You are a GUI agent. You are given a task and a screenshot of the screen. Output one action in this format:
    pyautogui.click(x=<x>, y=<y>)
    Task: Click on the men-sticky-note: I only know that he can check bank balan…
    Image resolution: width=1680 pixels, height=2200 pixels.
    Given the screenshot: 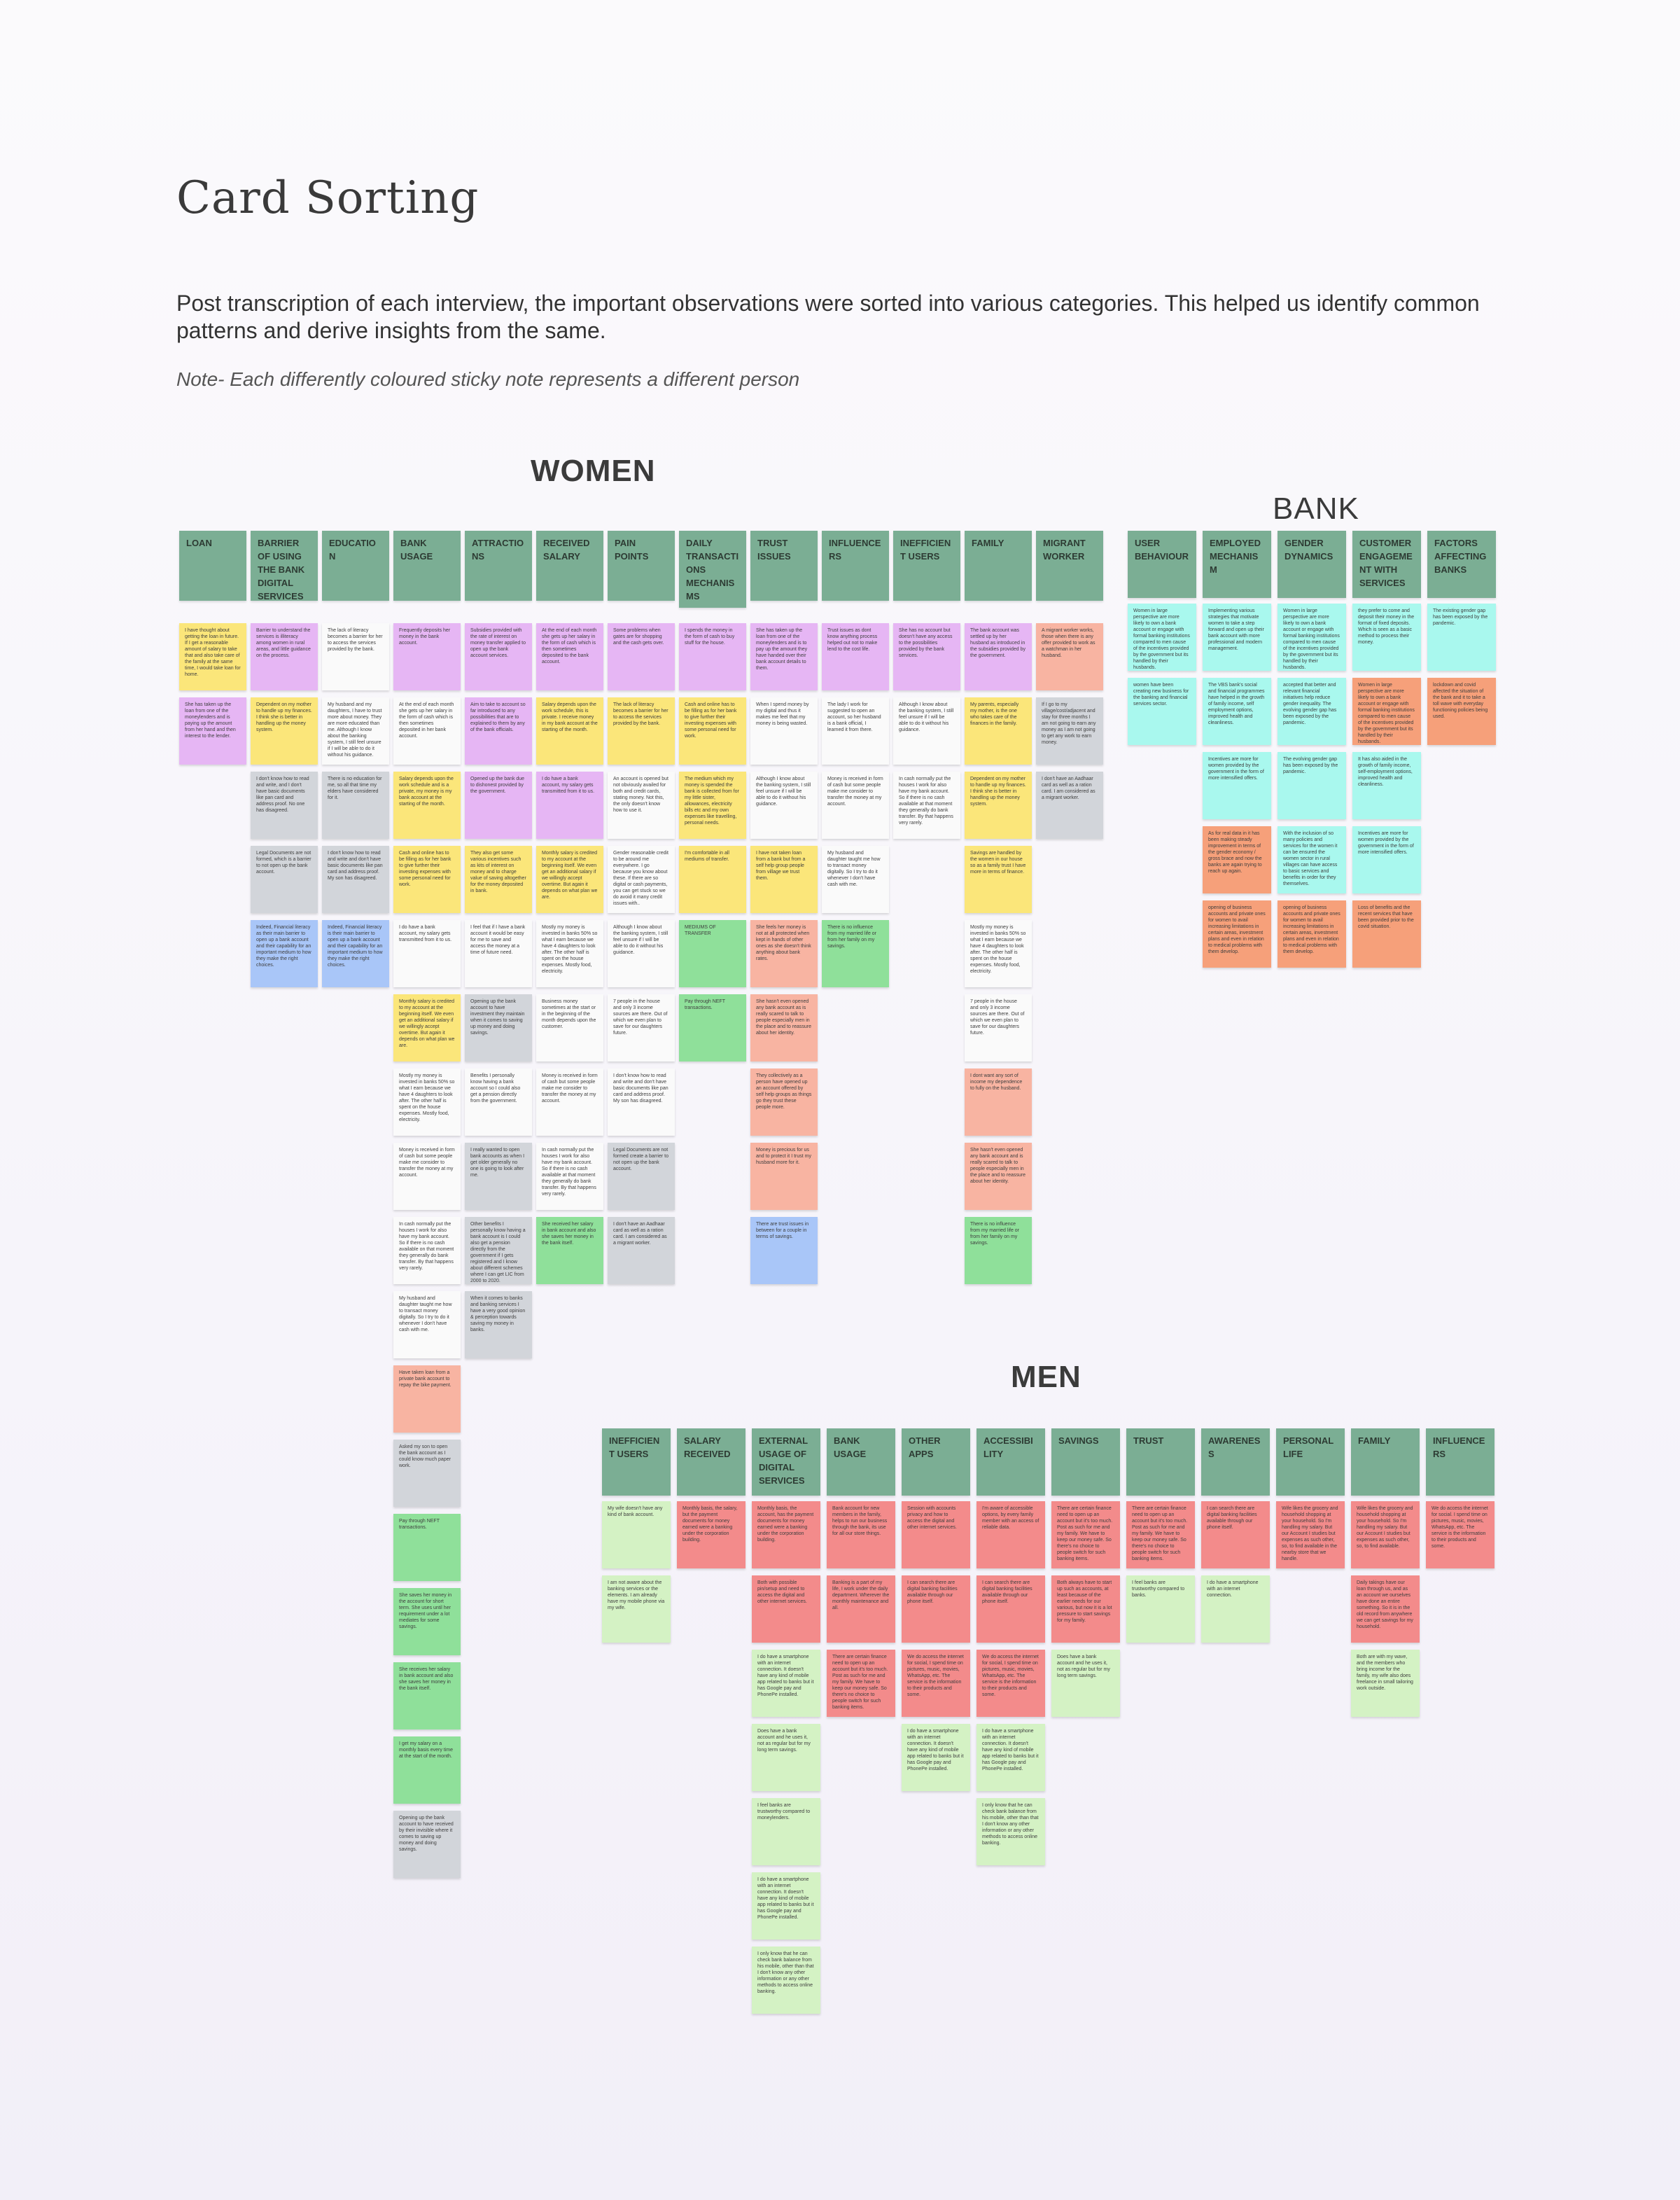 What is the action you would take?
    pyautogui.click(x=786, y=1980)
    